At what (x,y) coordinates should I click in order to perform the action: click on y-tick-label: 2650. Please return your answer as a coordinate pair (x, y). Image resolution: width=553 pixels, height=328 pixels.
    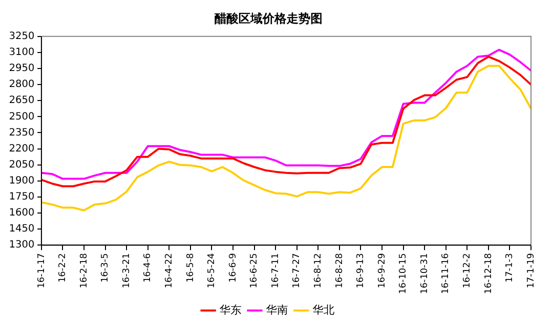
    Looking at the image, I should click on (21, 100).